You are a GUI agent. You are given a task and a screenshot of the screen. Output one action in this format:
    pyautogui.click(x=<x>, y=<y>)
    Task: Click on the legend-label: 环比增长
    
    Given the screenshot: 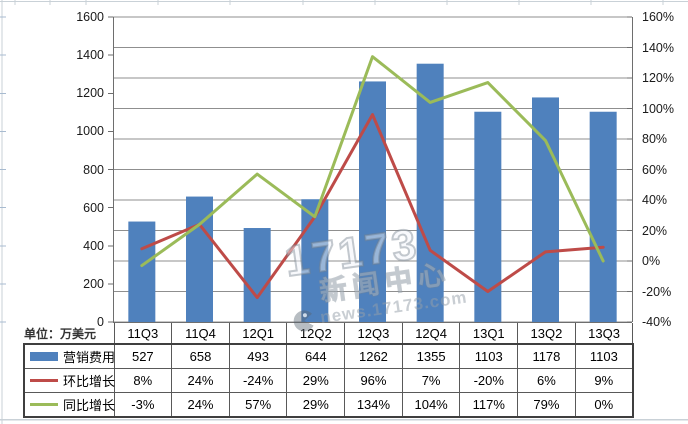 What is the action you would take?
    pyautogui.click(x=89, y=381)
    